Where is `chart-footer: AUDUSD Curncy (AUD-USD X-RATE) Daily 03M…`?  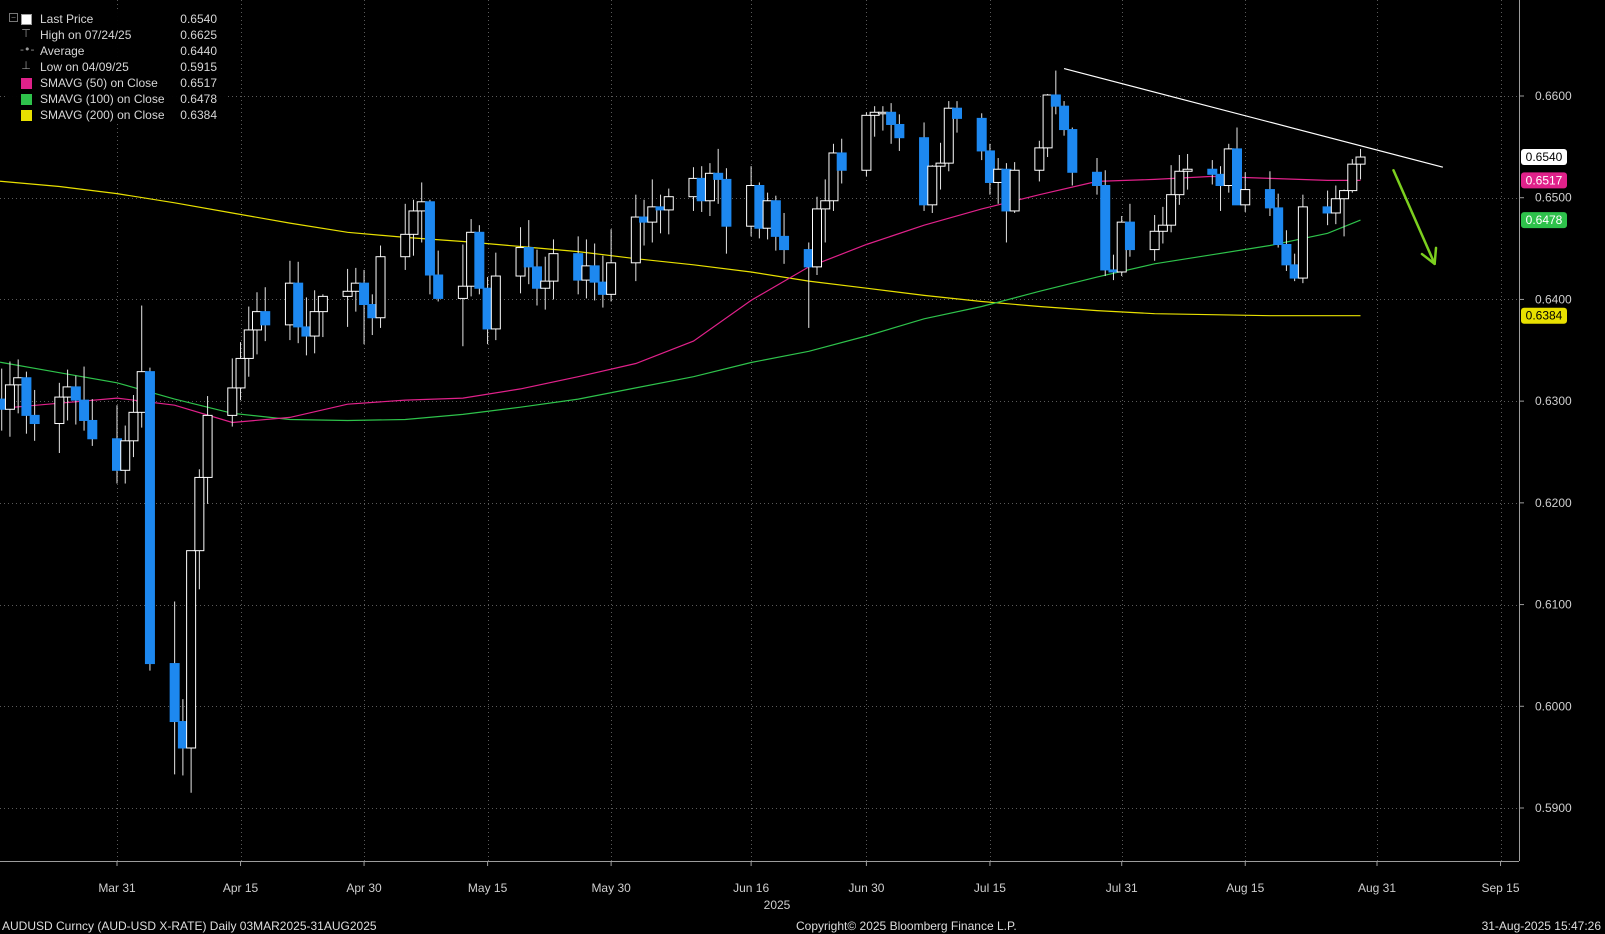 chart-footer: AUDUSD Curncy (AUD-USD X-RATE) Daily 03M… is located at coordinates (802, 925).